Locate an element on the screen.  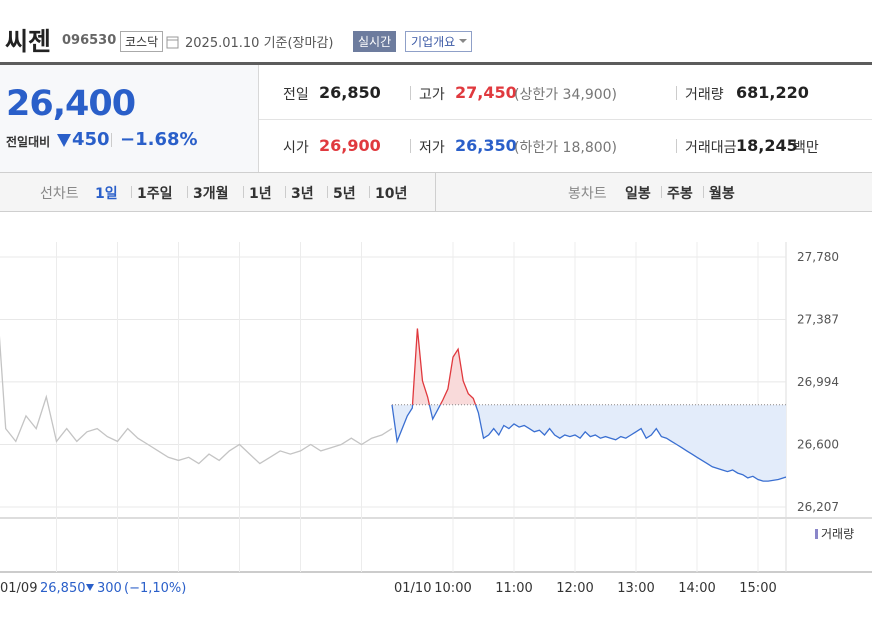
line-chart-label: 선차트 is located at coordinates (59, 194).